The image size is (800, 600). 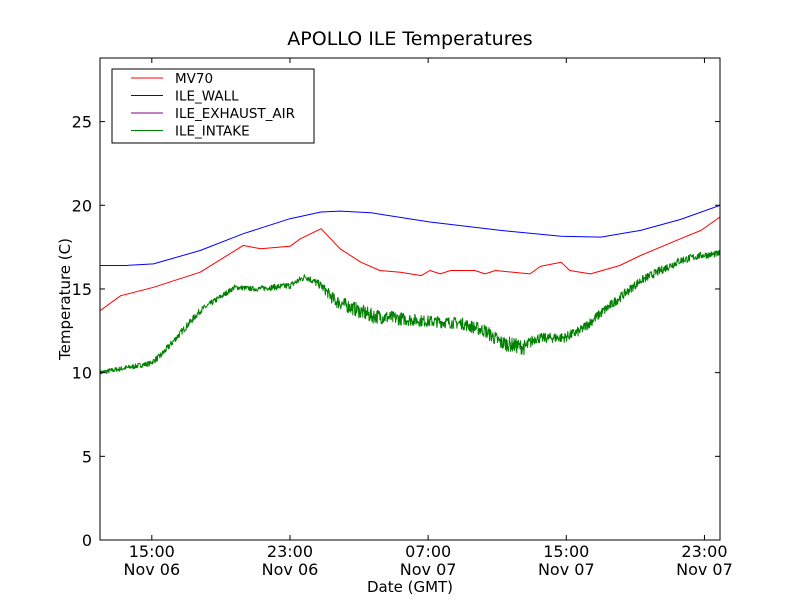 I want to click on y-tick-label: 10, so click(x=82, y=373).